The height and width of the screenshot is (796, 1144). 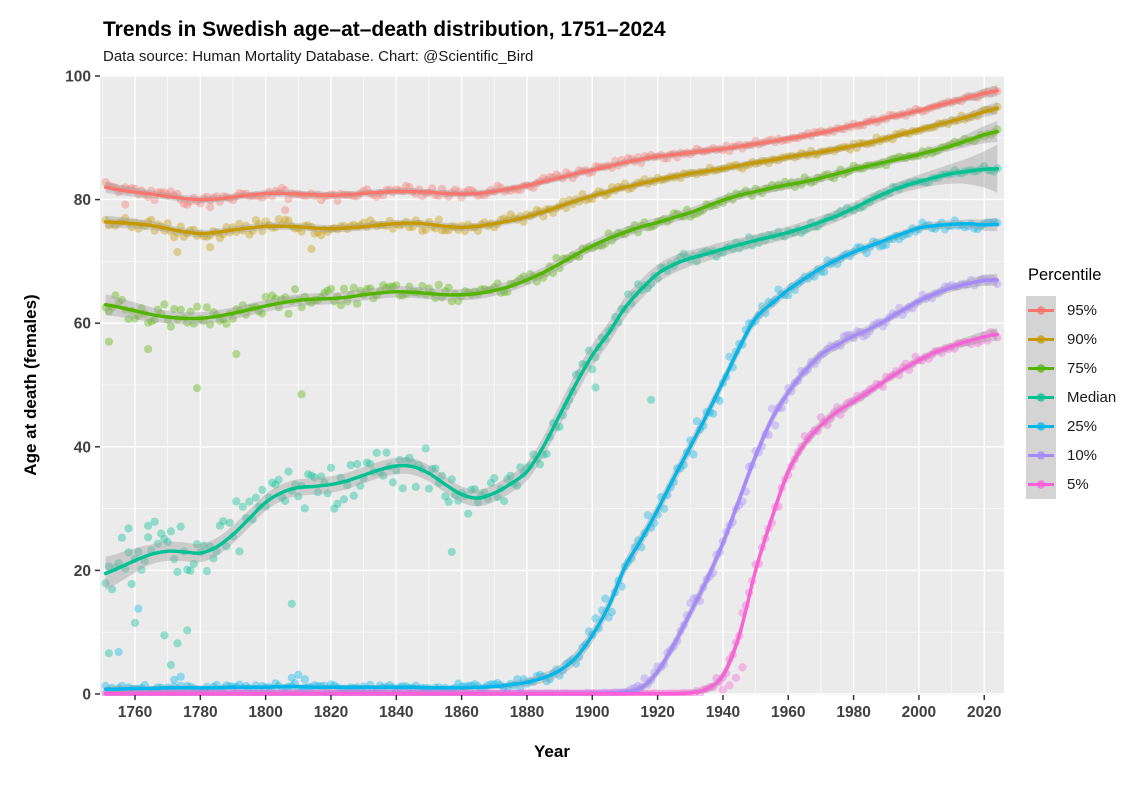 What do you see at coordinates (396, 712) in the screenshot?
I see `x-tick-label: 1840` at bounding box center [396, 712].